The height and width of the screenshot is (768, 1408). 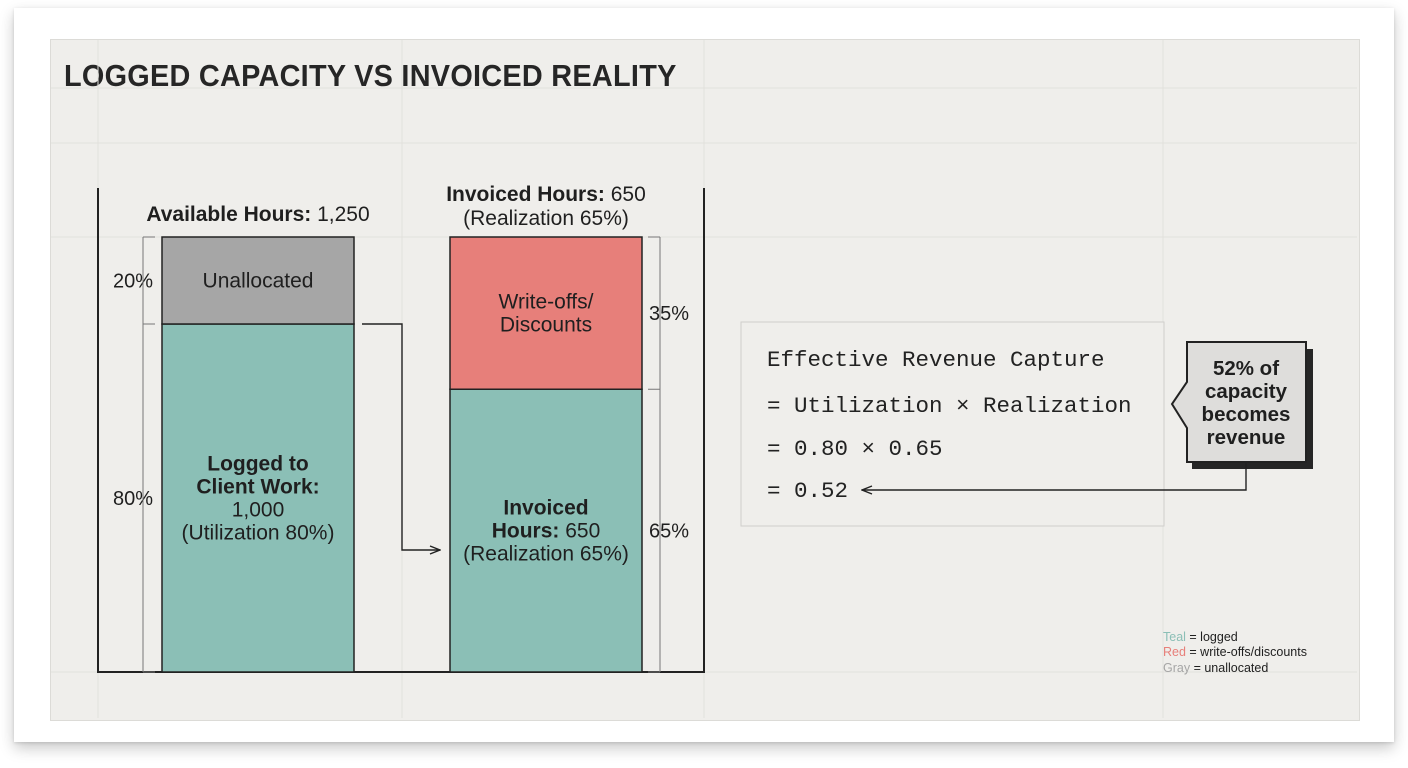 I want to click on legend-item: Red = write-offs/discounts, so click(x=1235, y=652).